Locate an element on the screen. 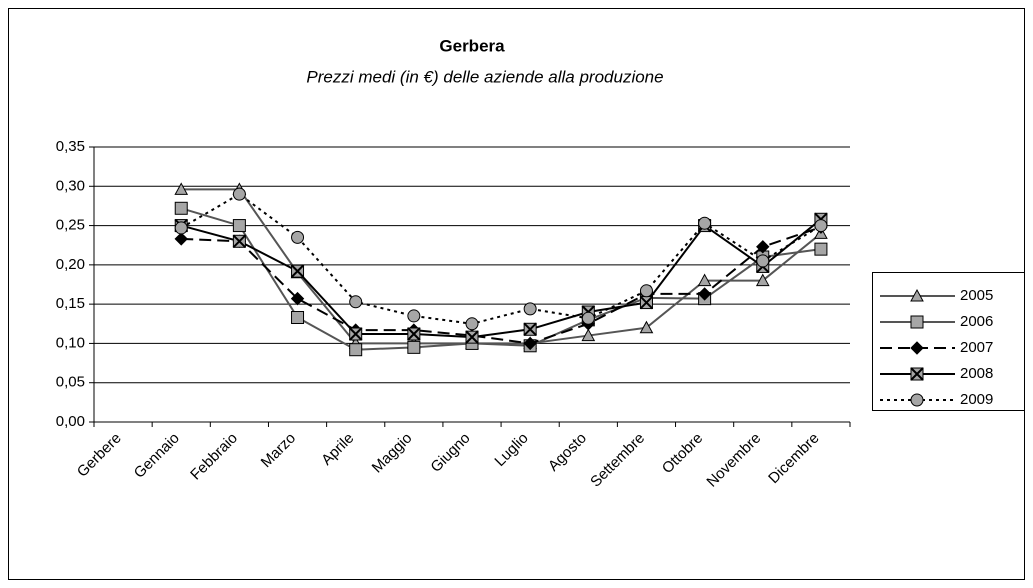 The height and width of the screenshot is (588, 1033). y-tick-label: 0,35 is located at coordinates (70, 146).